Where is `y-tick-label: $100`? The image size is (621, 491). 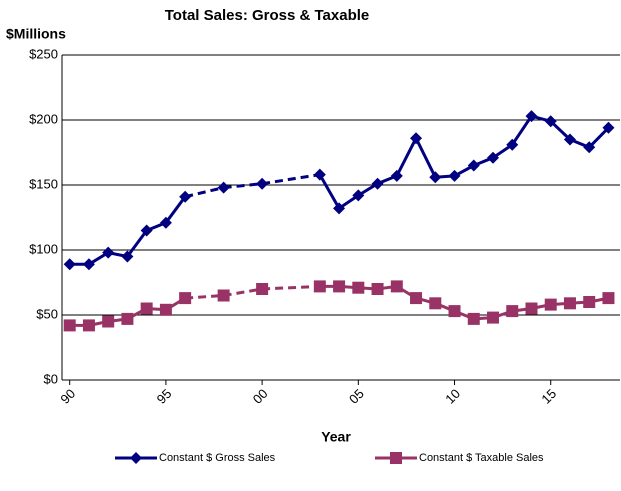 y-tick-label: $100 is located at coordinates (43, 248).